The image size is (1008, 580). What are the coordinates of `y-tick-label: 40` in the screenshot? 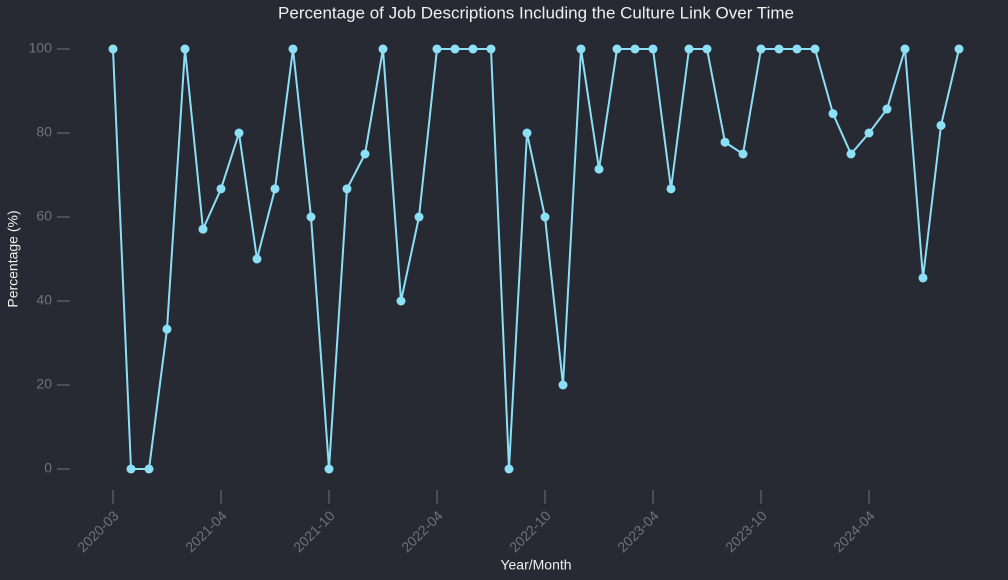 It's located at (44, 300).